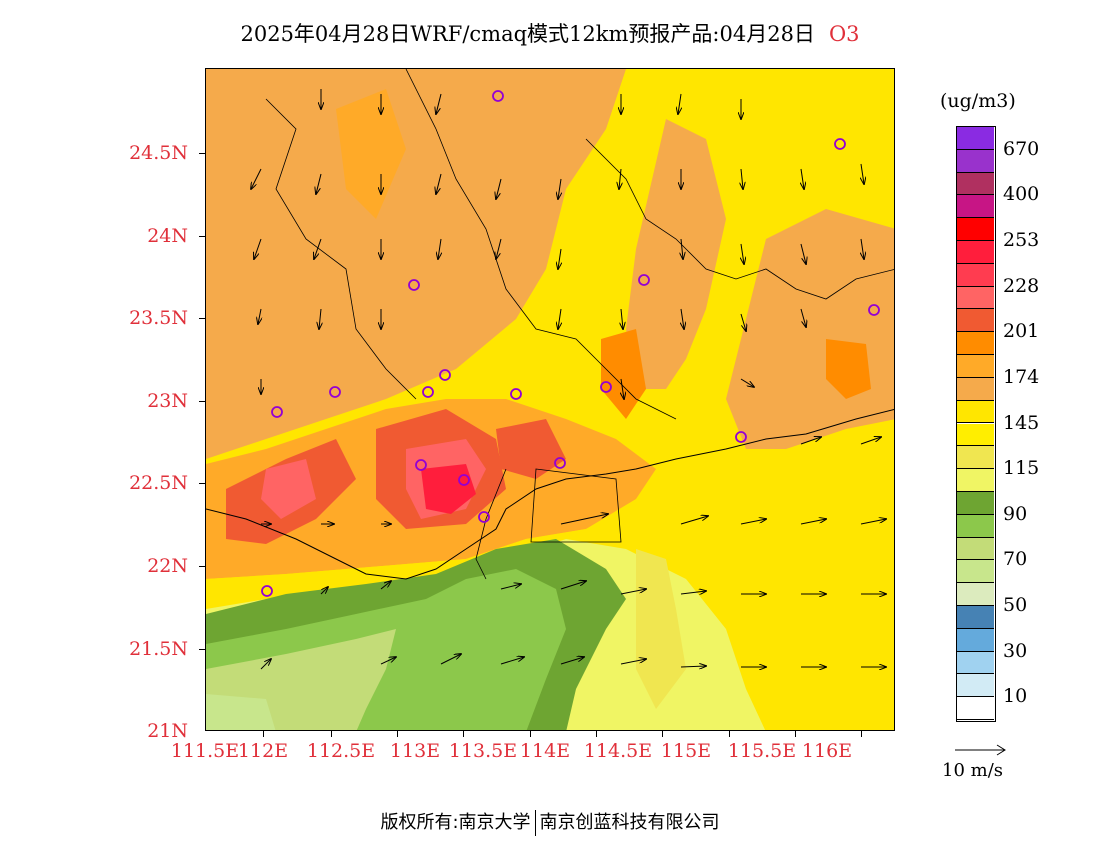 This screenshot has height=850, width=1100. Describe the element at coordinates (241, 712) in the screenshot. I see `field-band-pale-green` at that location.